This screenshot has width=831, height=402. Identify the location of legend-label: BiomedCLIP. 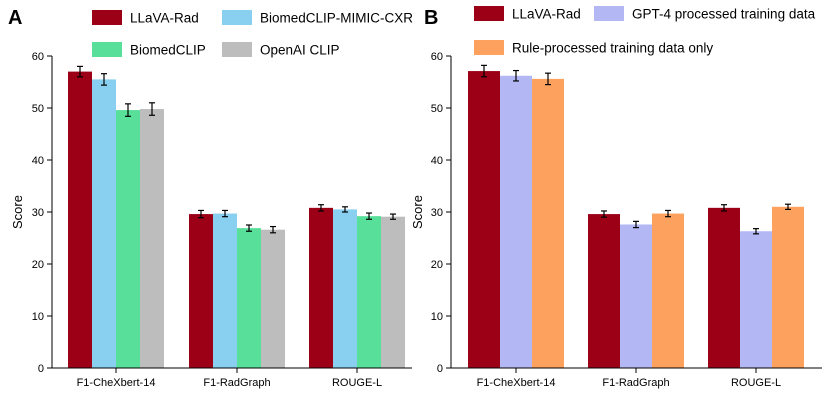
(168, 50).